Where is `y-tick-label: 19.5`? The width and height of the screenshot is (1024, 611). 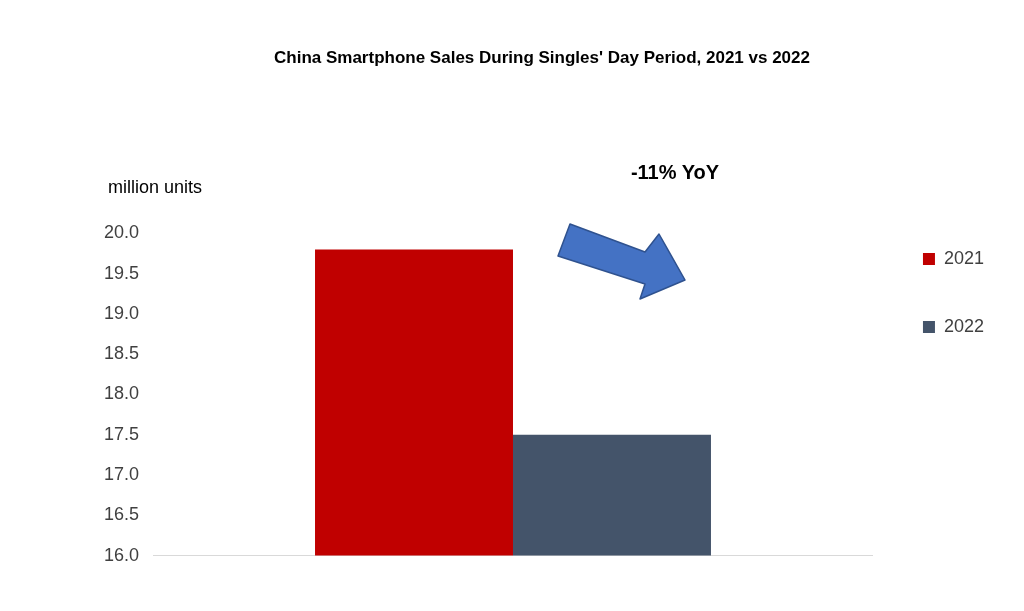 y-tick-label: 19.5 is located at coordinates (121, 272).